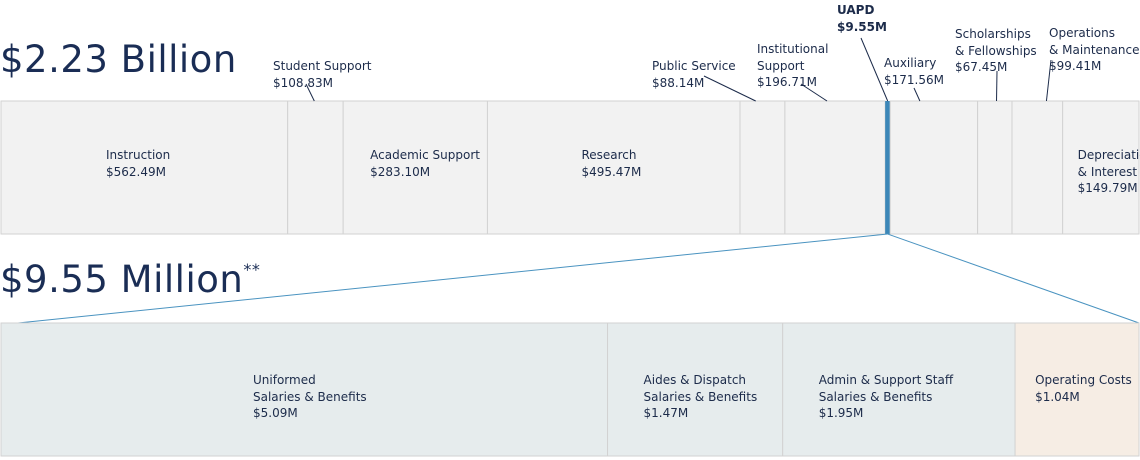 Image resolution: width=1140 pixels, height=460 pixels. I want to click on bar-segment-admin, so click(899, 389).